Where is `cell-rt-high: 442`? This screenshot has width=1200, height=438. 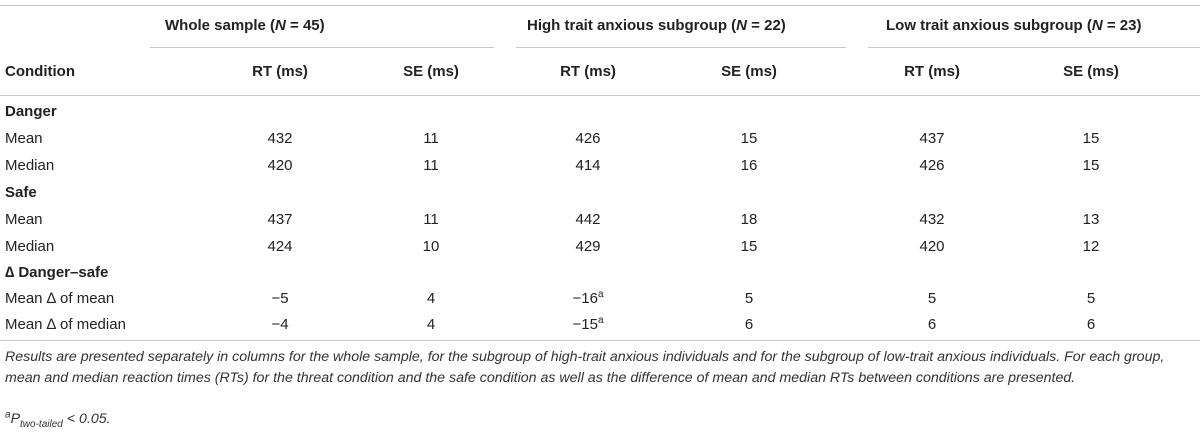 cell-rt-high: 442 is located at coordinates (588, 219).